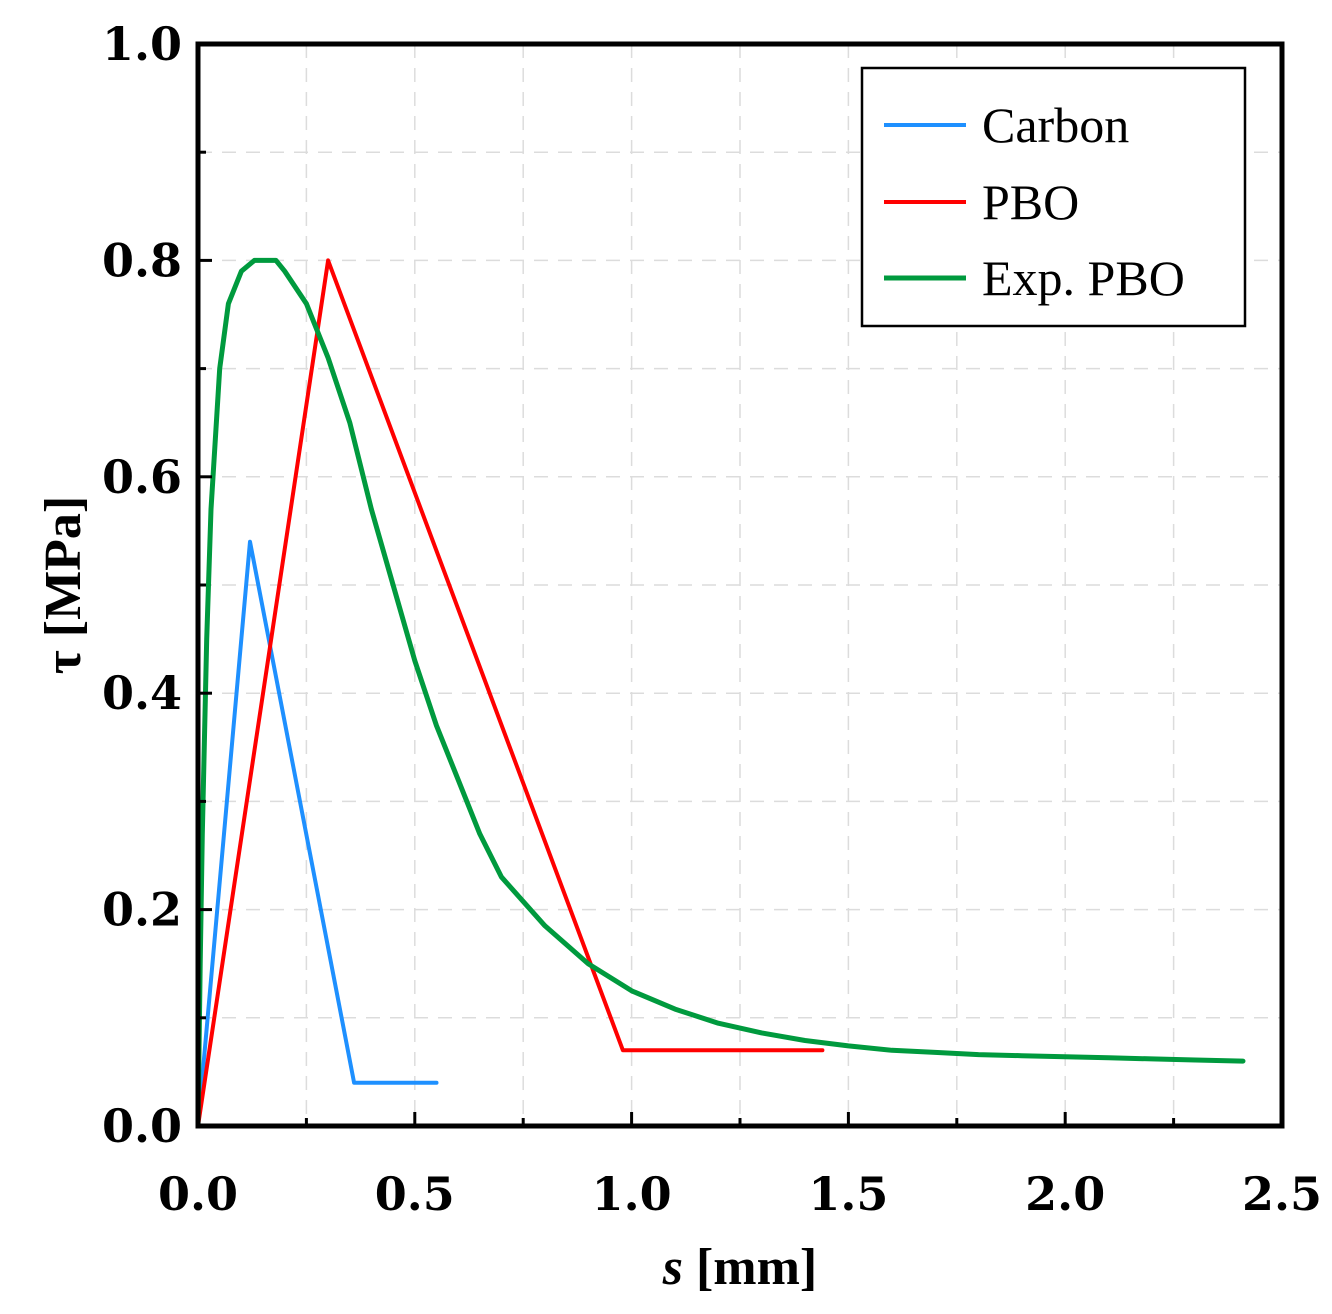 This screenshot has height=1314, width=1332. I want to click on y-tick-label: 0.0, so click(142, 1126).